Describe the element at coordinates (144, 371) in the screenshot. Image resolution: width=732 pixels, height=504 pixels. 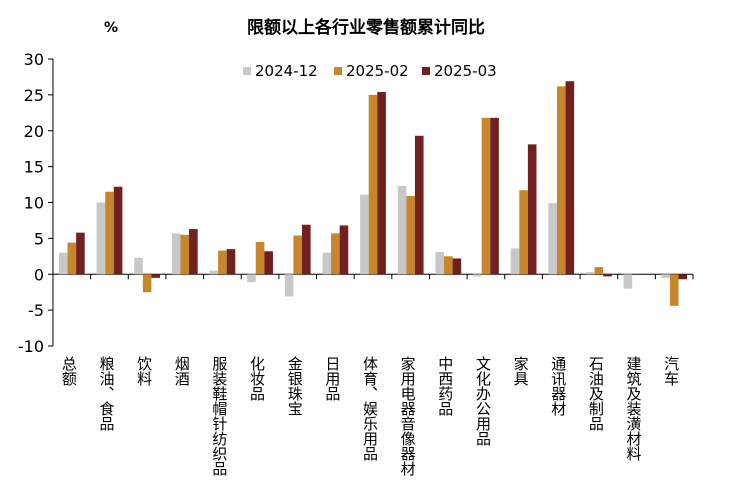
I see `x-tick-label: 饮料` at that location.